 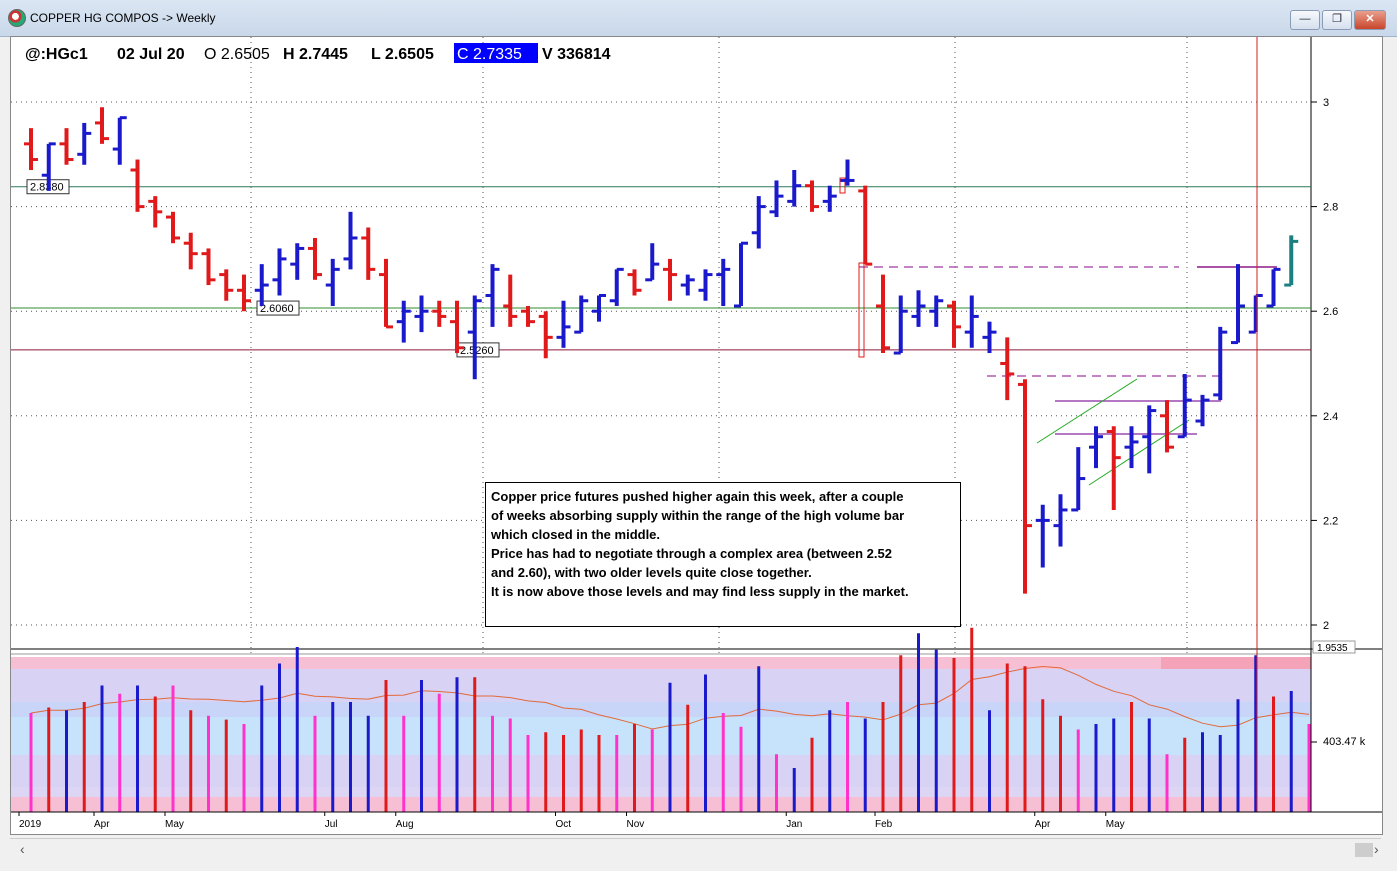 I want to click on restore-button: ❐, so click(x=1337, y=20).